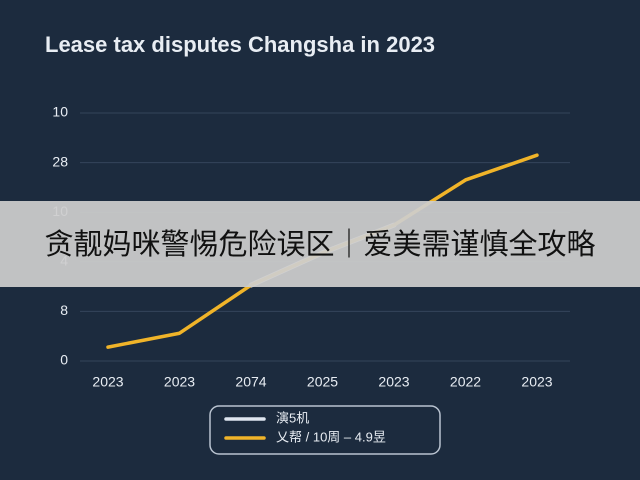 The width and height of the screenshot is (640, 480). What do you see at coordinates (292, 417) in the screenshot?
I see `legend-label: 演5机` at bounding box center [292, 417].